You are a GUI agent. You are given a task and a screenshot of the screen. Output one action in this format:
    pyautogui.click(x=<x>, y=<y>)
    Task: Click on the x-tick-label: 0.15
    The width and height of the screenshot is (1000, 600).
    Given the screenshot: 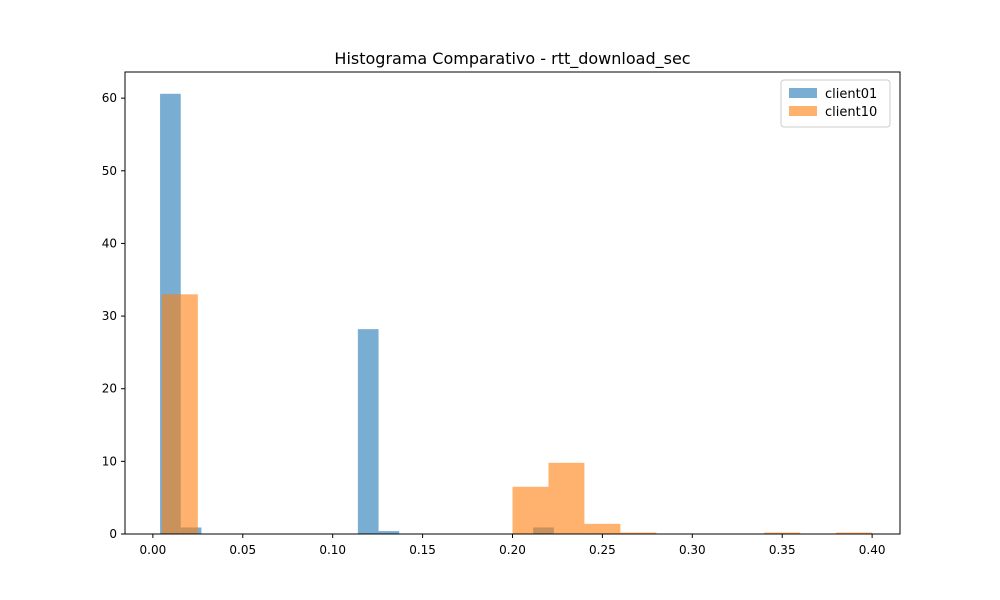 What is the action you would take?
    pyautogui.click(x=422, y=550)
    